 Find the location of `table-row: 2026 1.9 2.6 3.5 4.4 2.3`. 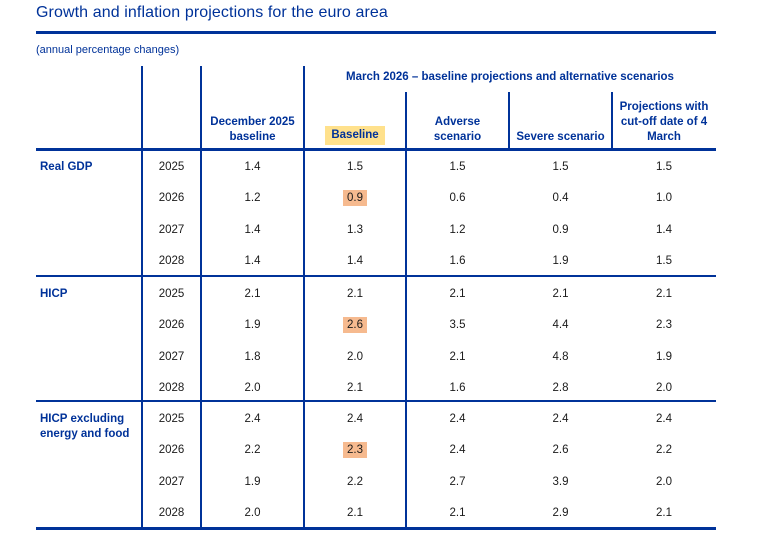

table-row: 2026 1.9 2.6 3.5 4.4 2.3 is located at coordinates (376, 326).